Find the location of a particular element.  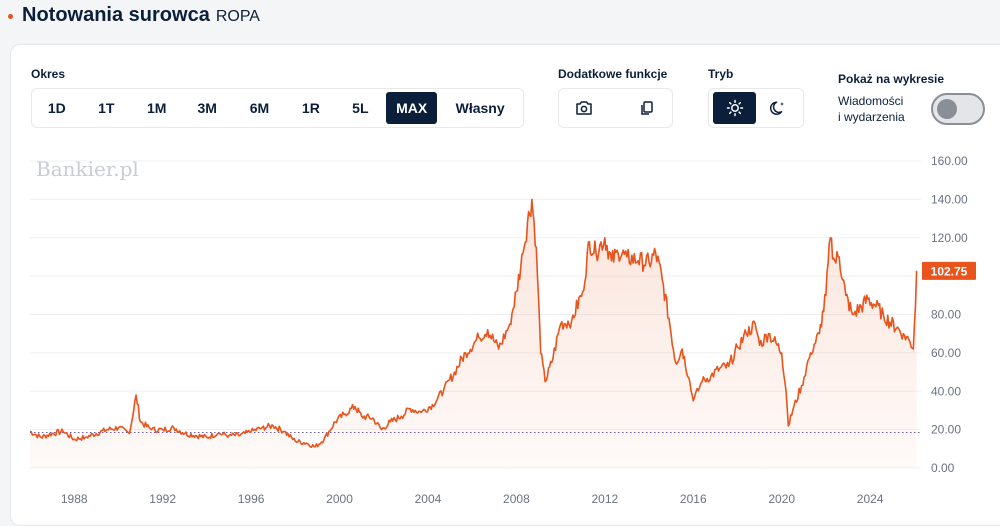

x-tick-label: 1996 is located at coordinates (251, 499).